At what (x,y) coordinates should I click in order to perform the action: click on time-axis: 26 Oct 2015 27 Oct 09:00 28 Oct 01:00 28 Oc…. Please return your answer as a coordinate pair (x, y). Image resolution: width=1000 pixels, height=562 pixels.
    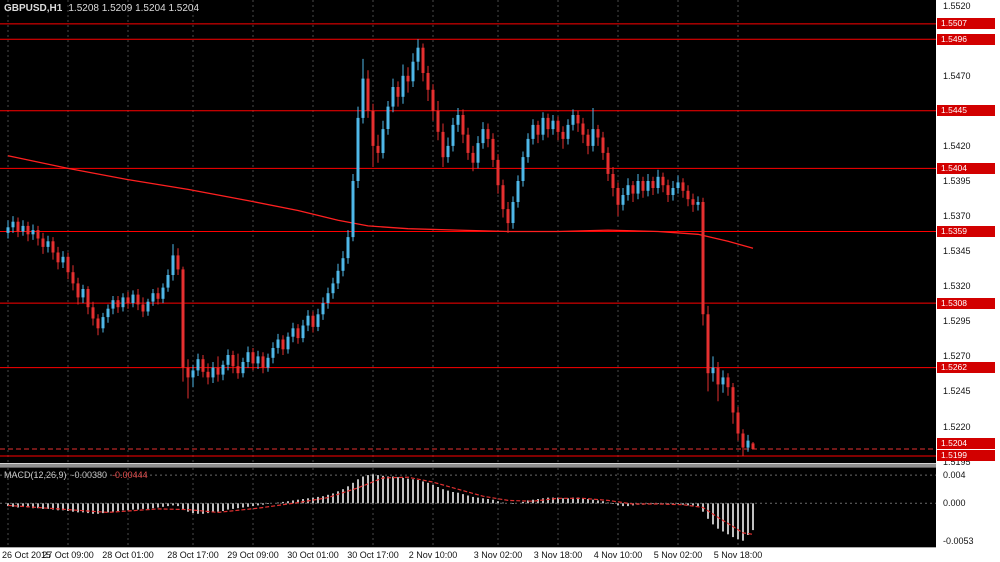
    Looking at the image, I should click on (468, 554).